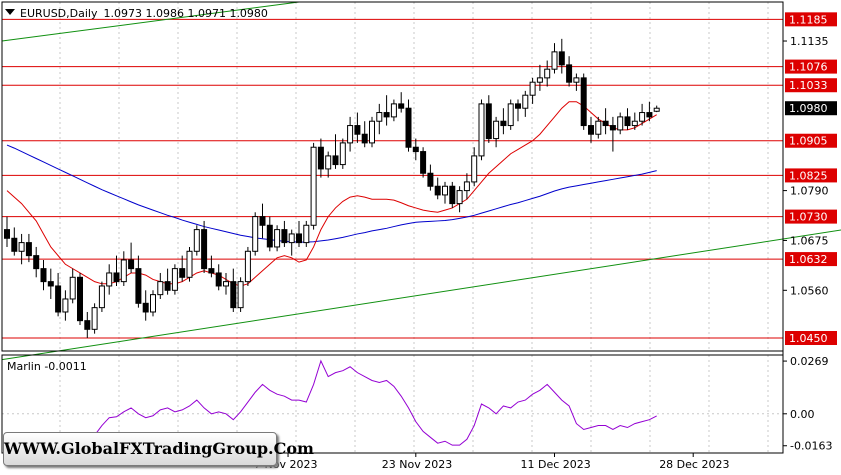  I want to click on chart-header: EURUSD,Daily 1.0973 1.0986 1.0971 1.0980, so click(144, 13).